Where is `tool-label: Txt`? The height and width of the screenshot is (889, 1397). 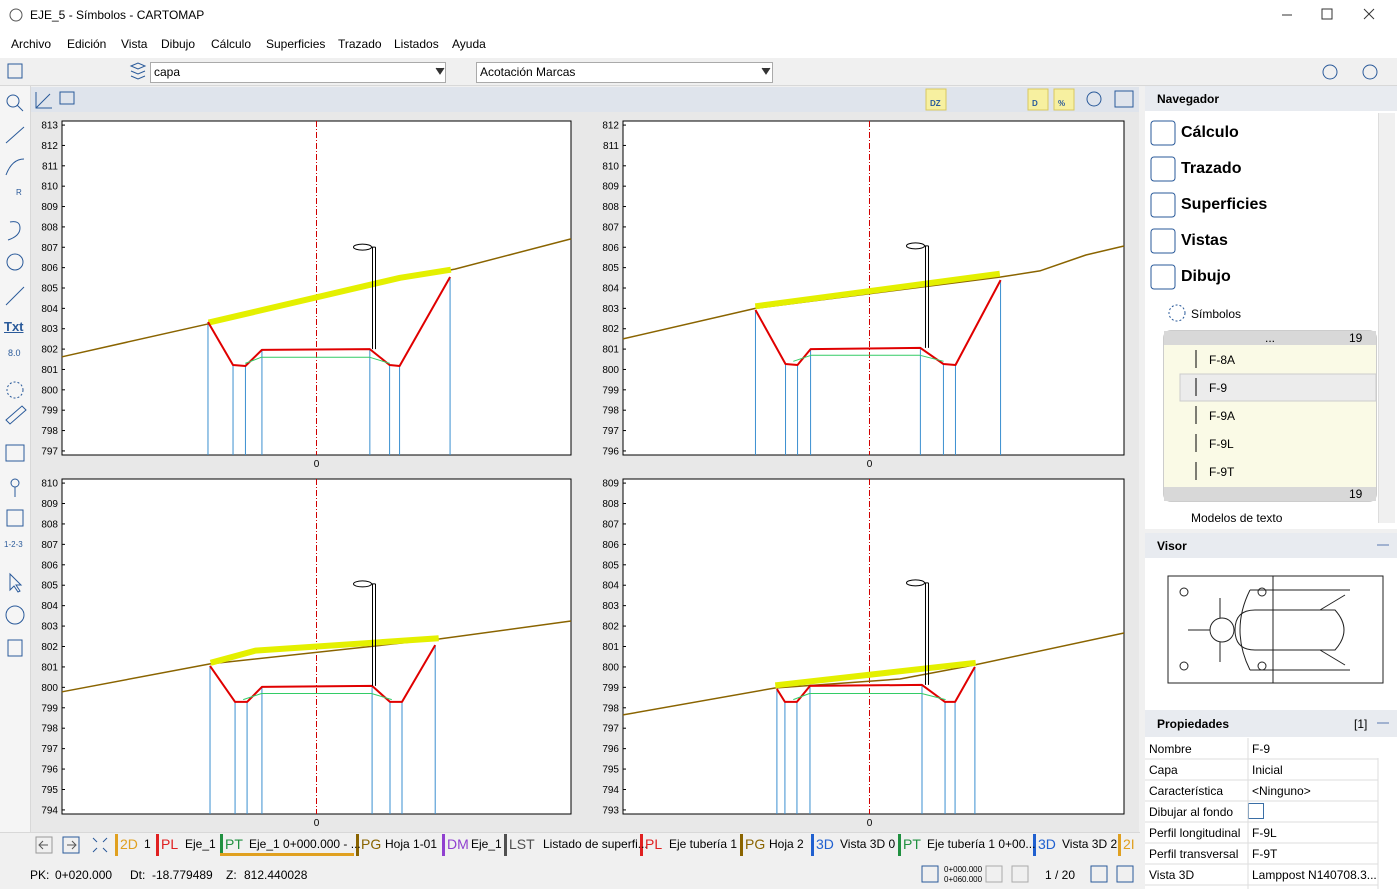
tool-label: Txt is located at coordinates (14, 326).